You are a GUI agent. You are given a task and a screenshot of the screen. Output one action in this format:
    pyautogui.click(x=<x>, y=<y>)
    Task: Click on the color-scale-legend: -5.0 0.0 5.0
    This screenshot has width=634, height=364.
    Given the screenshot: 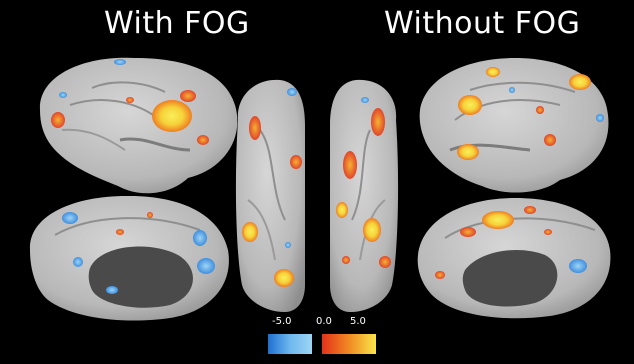 What is the action you would take?
    pyautogui.click(x=321, y=338)
    